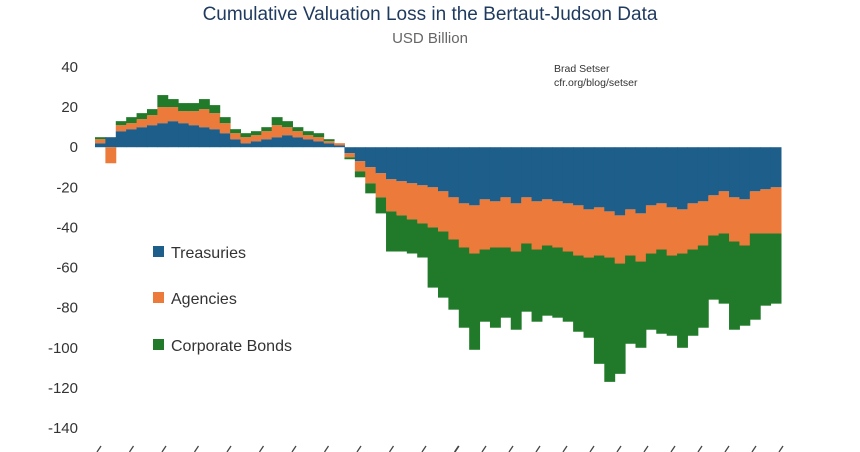 This screenshot has width=860, height=452. What do you see at coordinates (231, 346) in the screenshot?
I see `legend-label: Corporate Bonds` at bounding box center [231, 346].